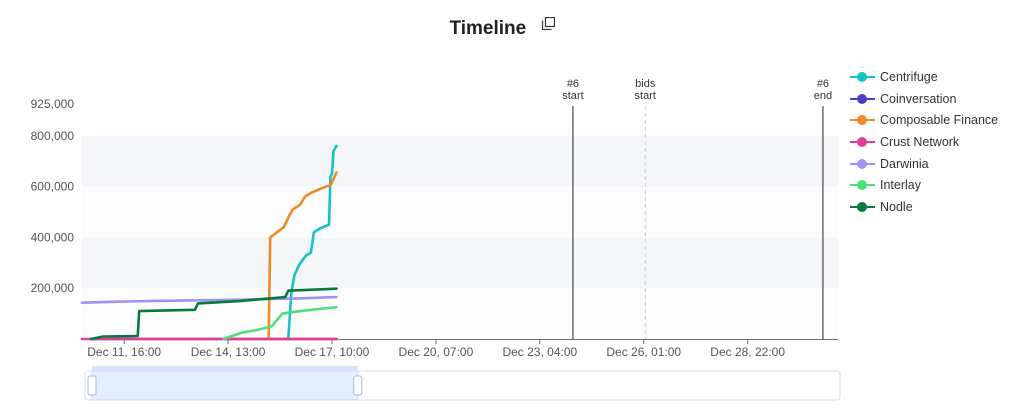 This screenshot has height=418, width=1024. I want to click on chart-title-text: Timeline, so click(488, 28).